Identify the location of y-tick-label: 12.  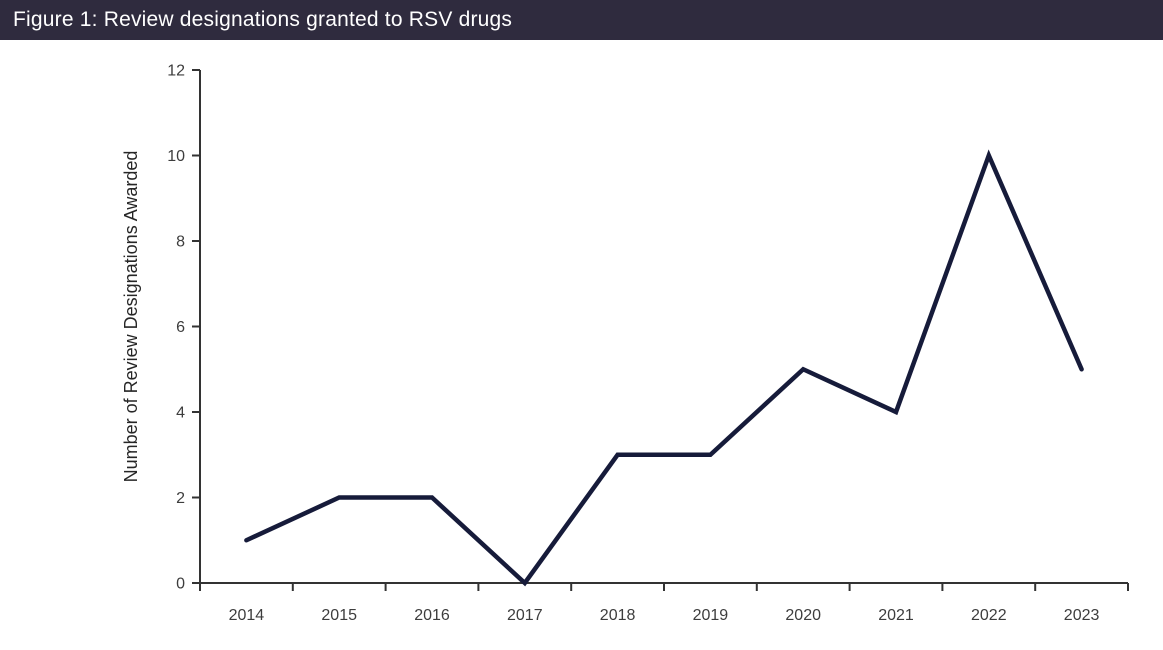
(176, 71).